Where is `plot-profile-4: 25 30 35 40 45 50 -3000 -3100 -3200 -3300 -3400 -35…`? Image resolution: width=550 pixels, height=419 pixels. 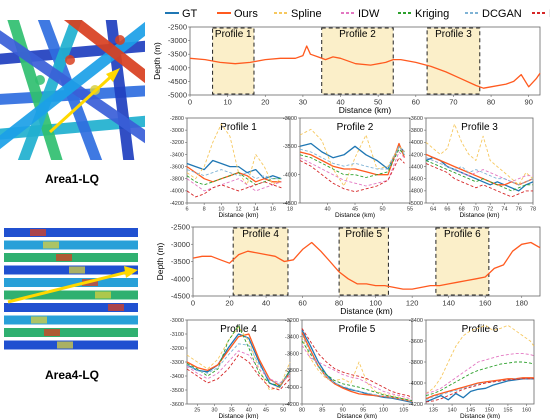
plot-profile-4: 25 30 35 40 45 50 -3000 -3100 -3200 -3300 -3400 -35… is located at coordinates (230, 368).